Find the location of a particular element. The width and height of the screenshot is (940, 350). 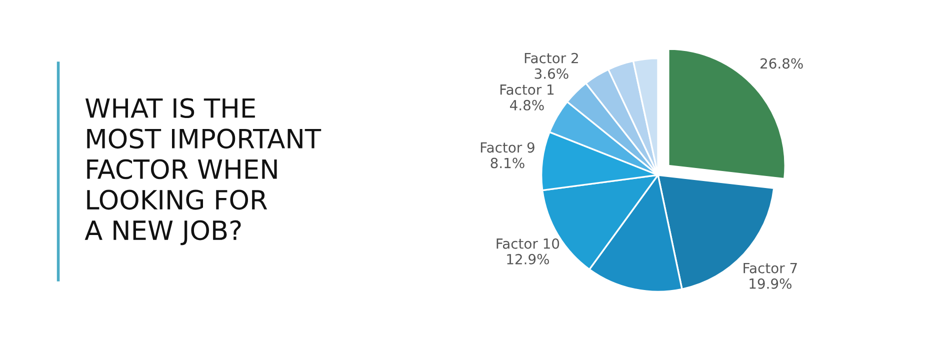

text: WHAT IS THE MOST IMPORTANT FACTOR WHEN LOOKING FOR A NEW JOB? is located at coordinates (203, 172).